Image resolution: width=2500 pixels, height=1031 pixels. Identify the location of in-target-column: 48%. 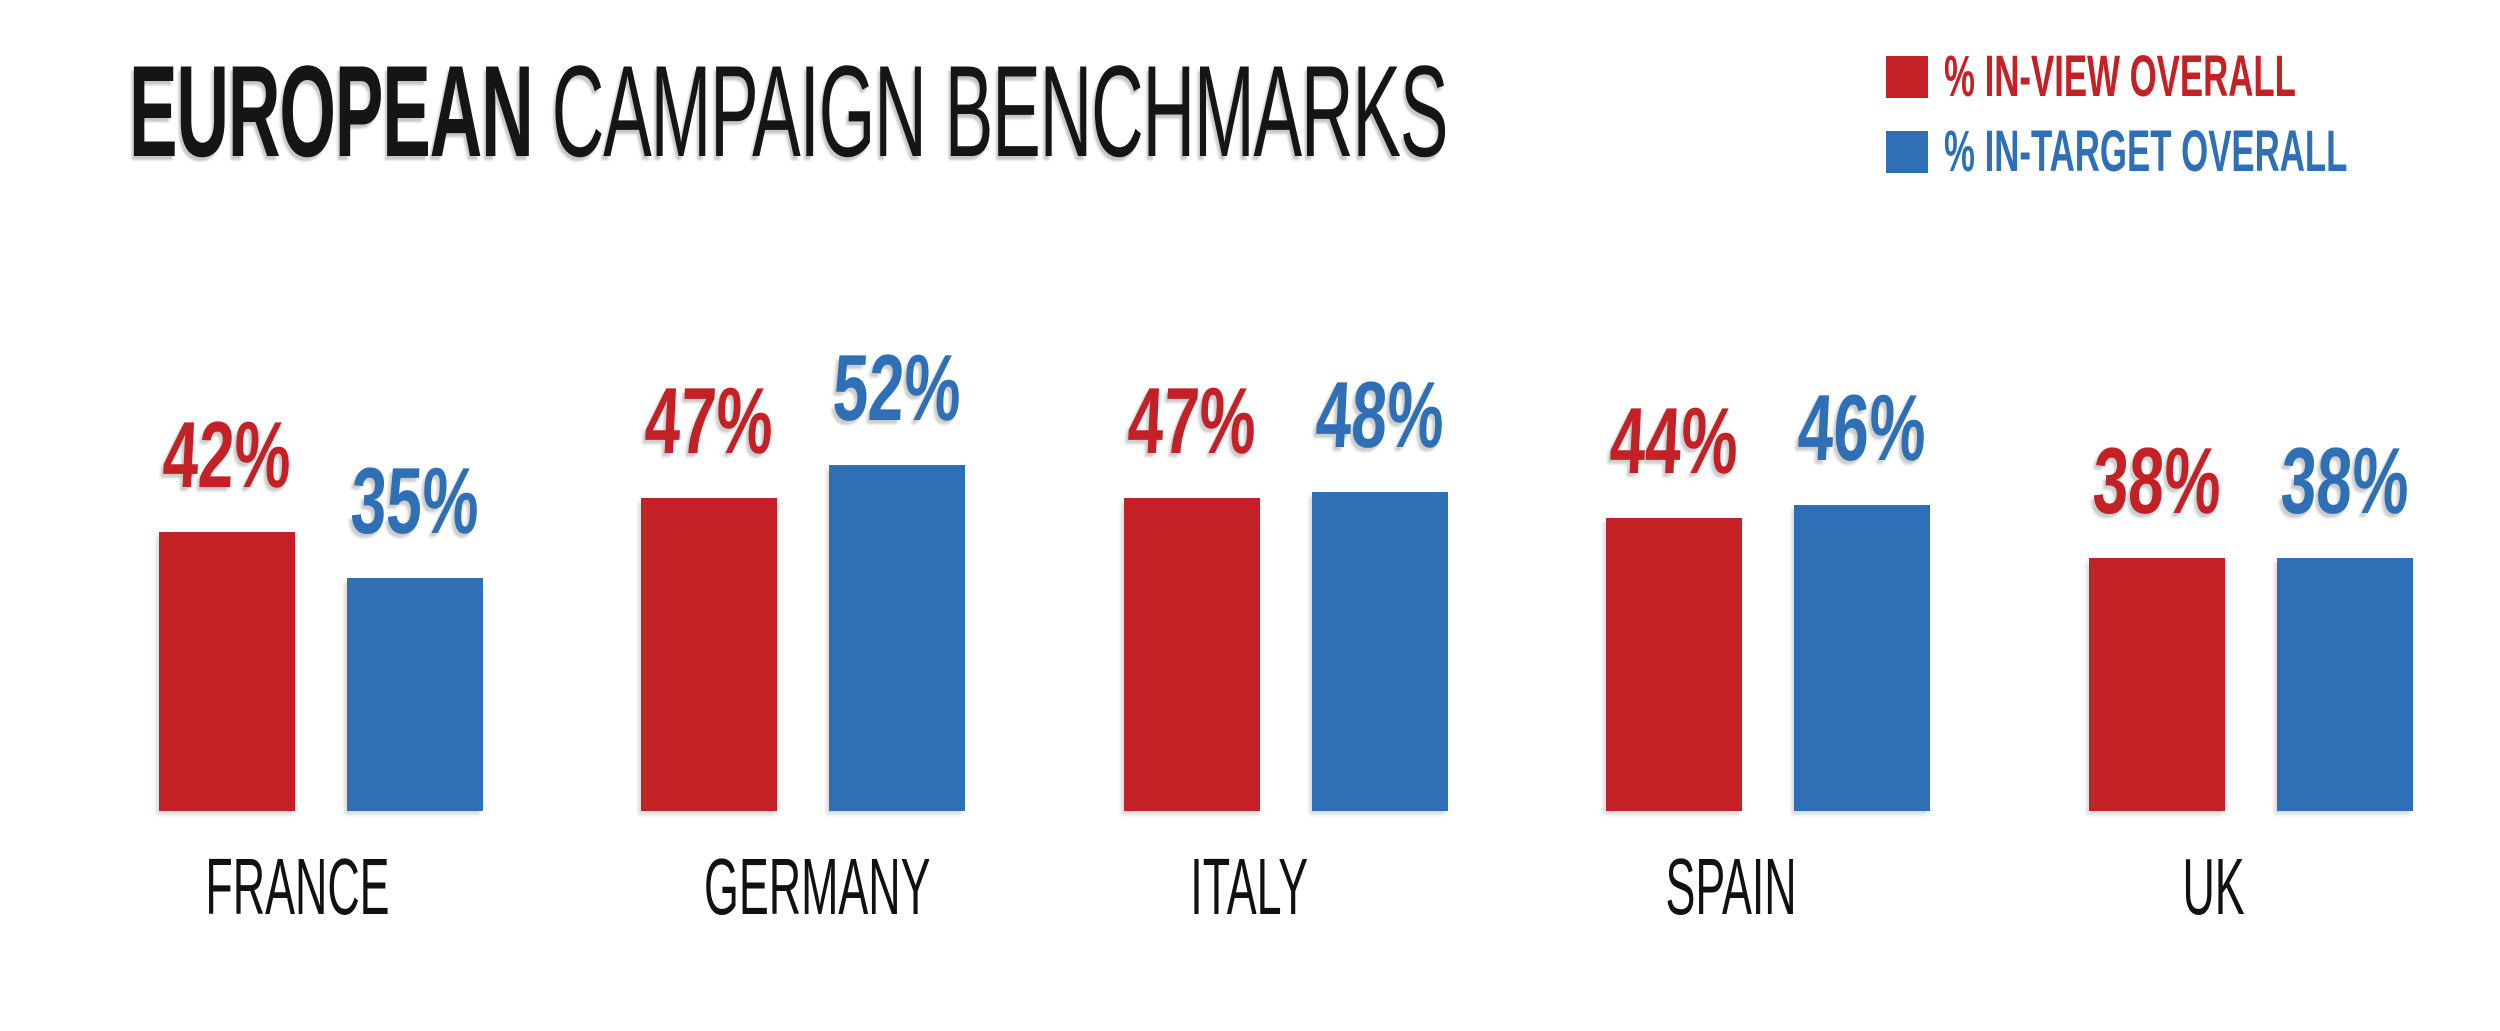
(1380, 586).